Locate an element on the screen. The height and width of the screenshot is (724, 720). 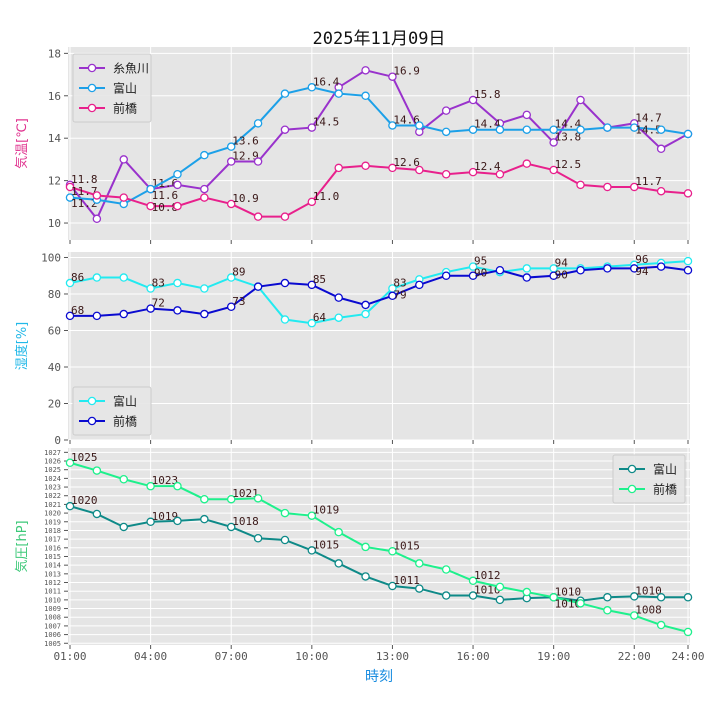
y-tick-label: 1022 is located at coordinates (52, 496).